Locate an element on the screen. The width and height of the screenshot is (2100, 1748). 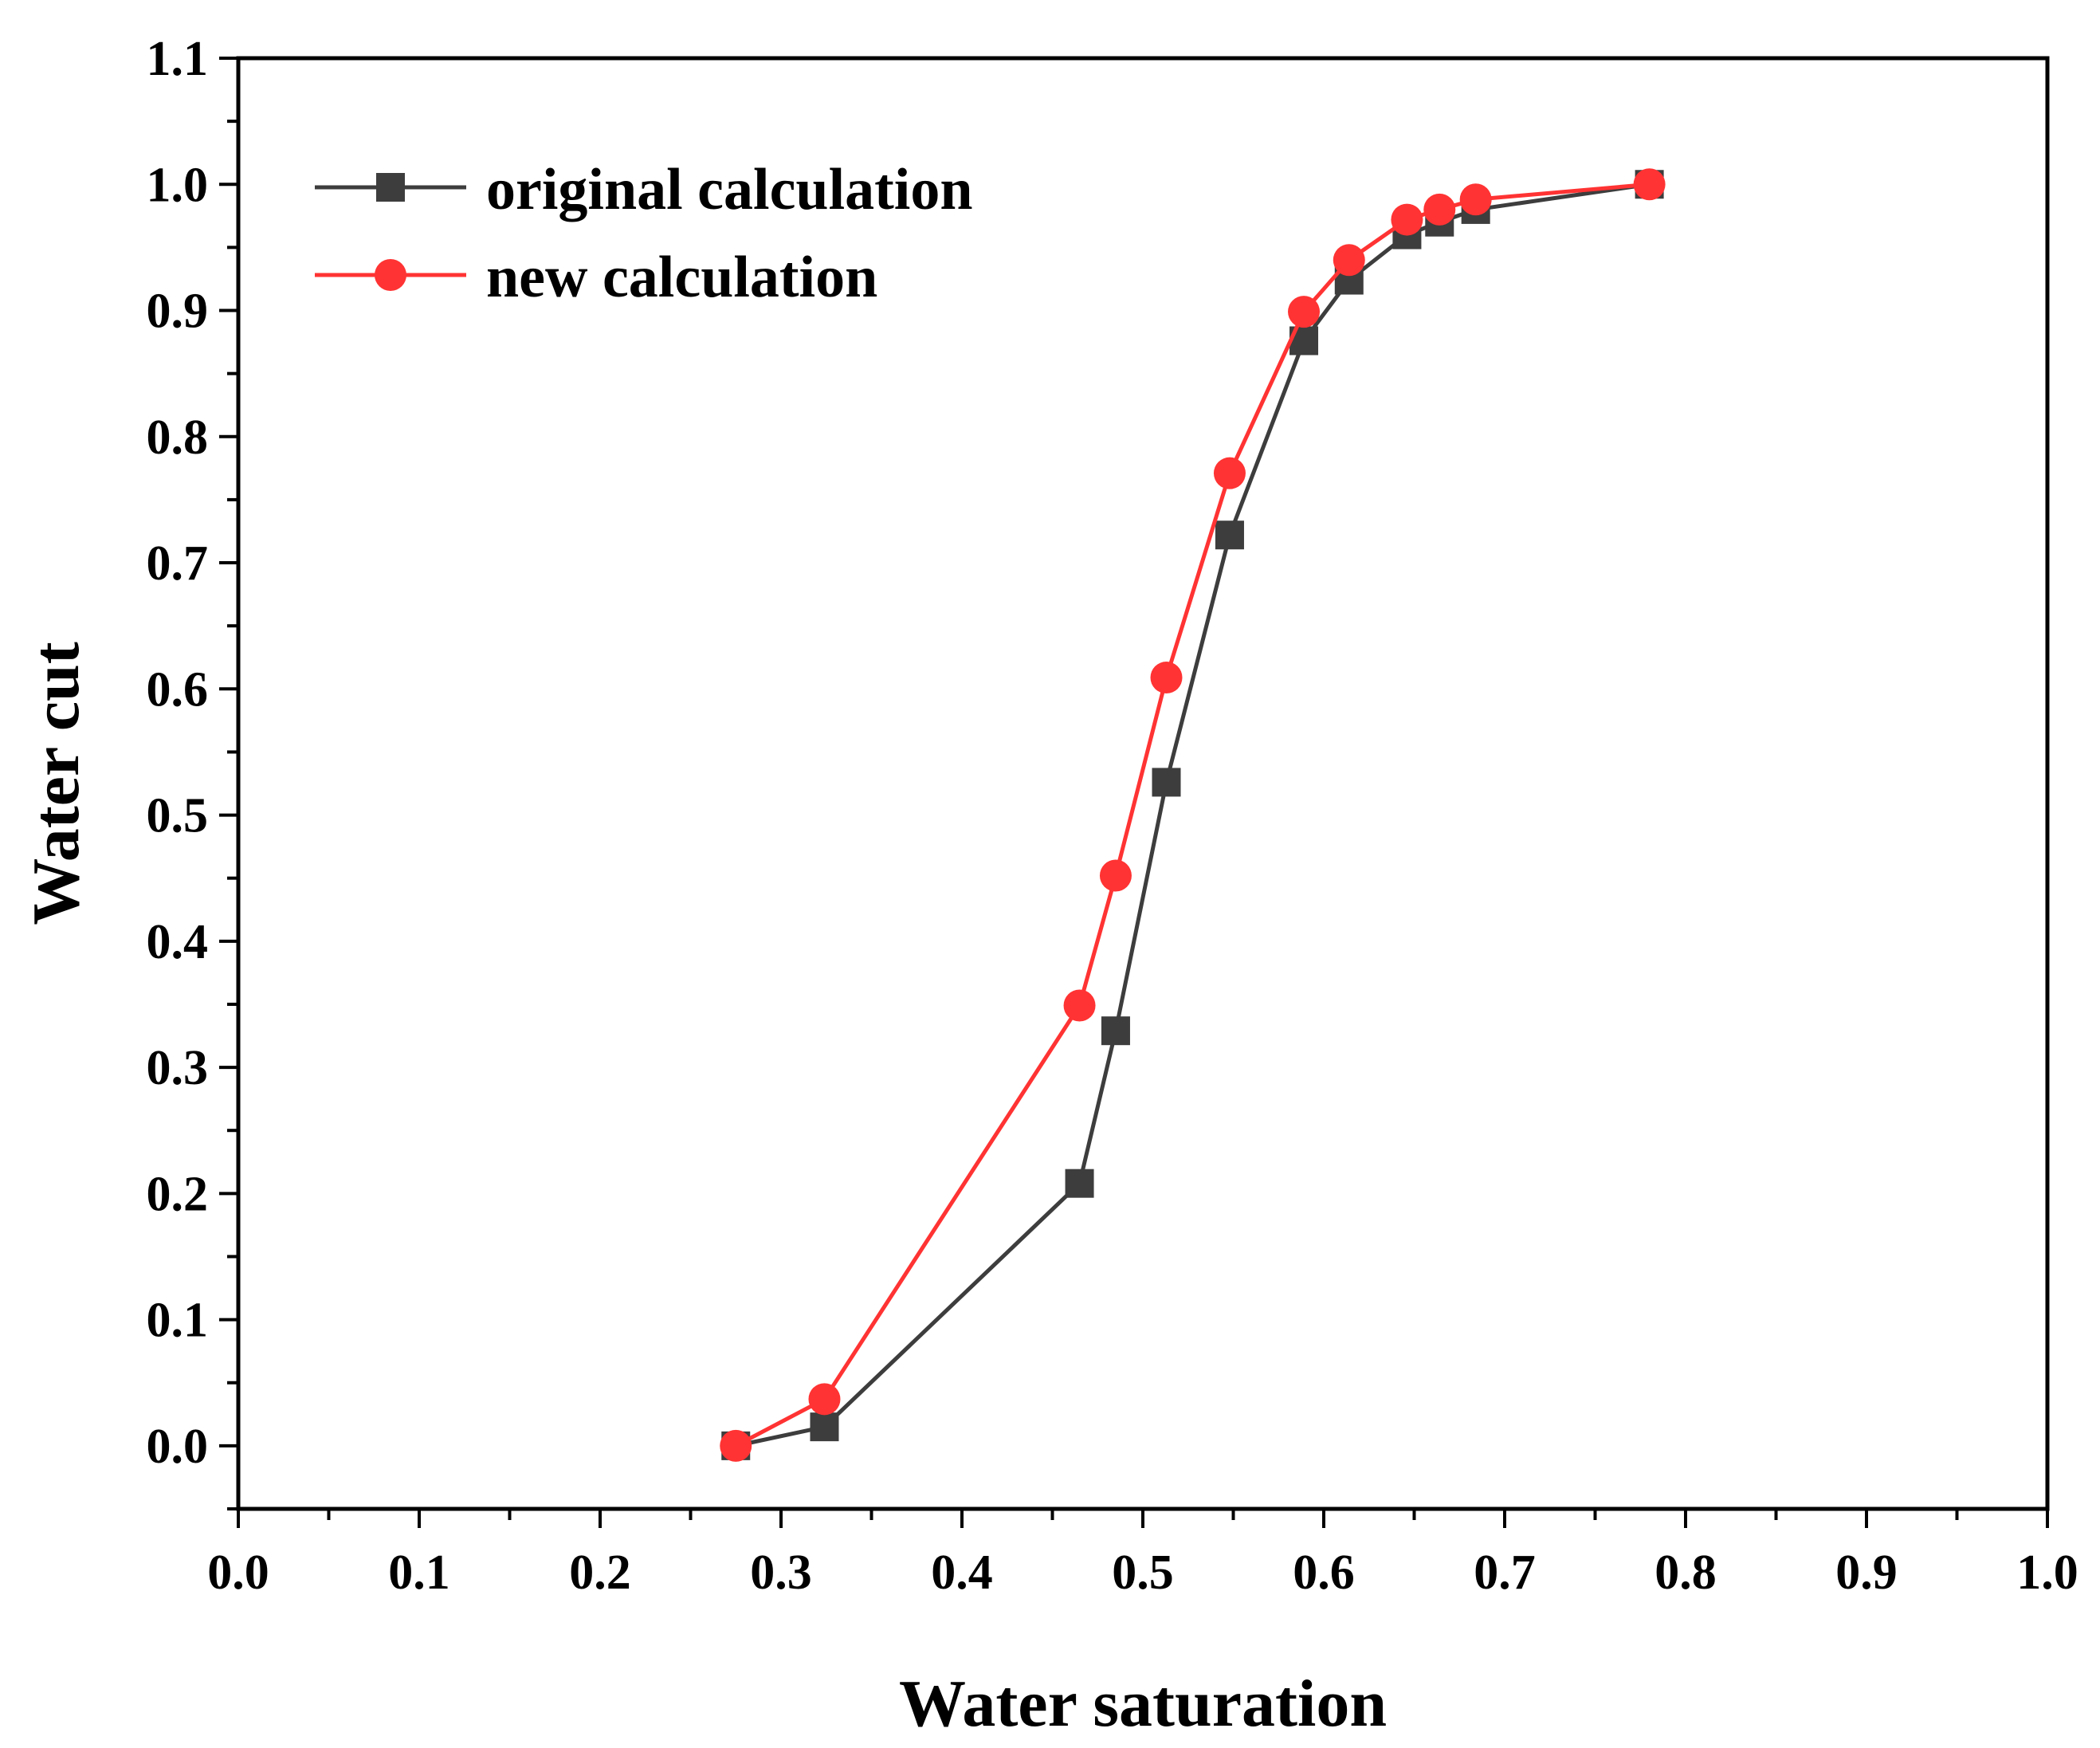
legend-label-new: new calculation is located at coordinates (681, 278).